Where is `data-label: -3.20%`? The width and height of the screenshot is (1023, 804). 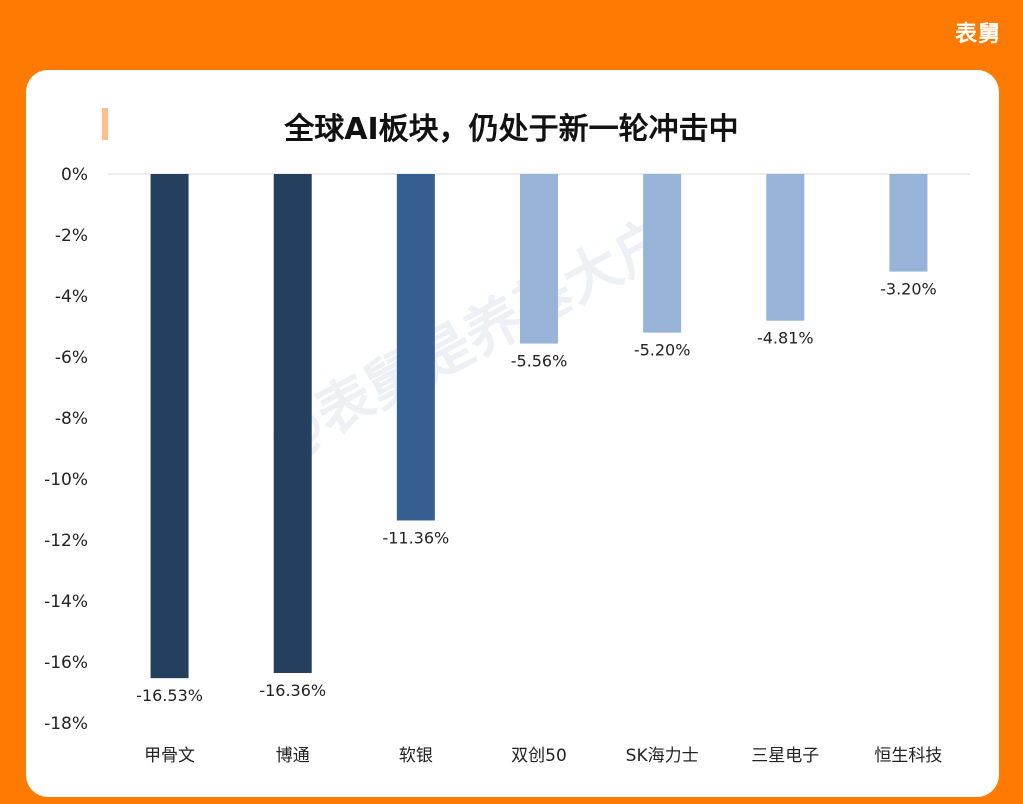
data-label: -3.20% is located at coordinates (908, 289).